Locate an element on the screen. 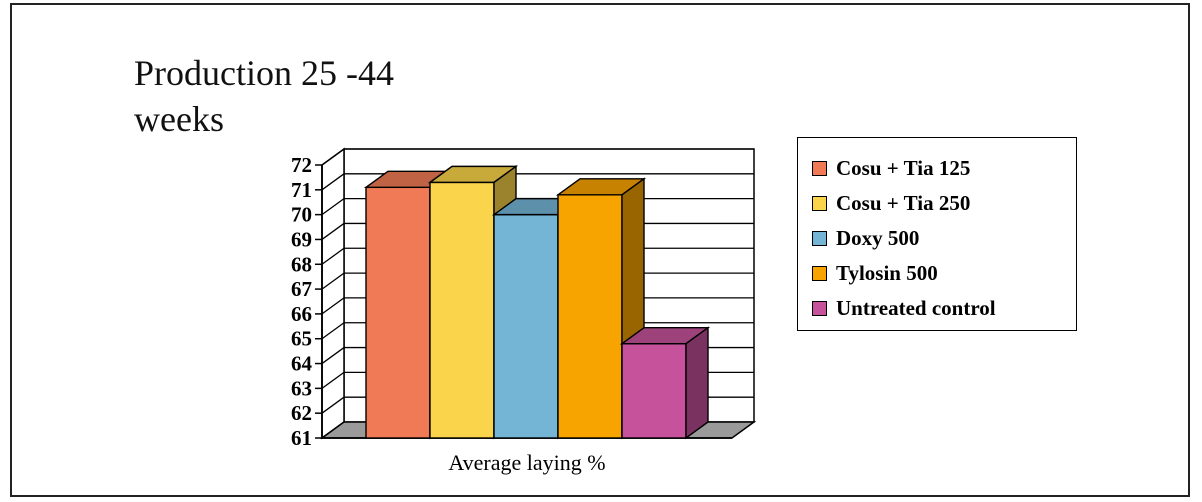  y-tick-label: 66 is located at coordinates (301, 314).